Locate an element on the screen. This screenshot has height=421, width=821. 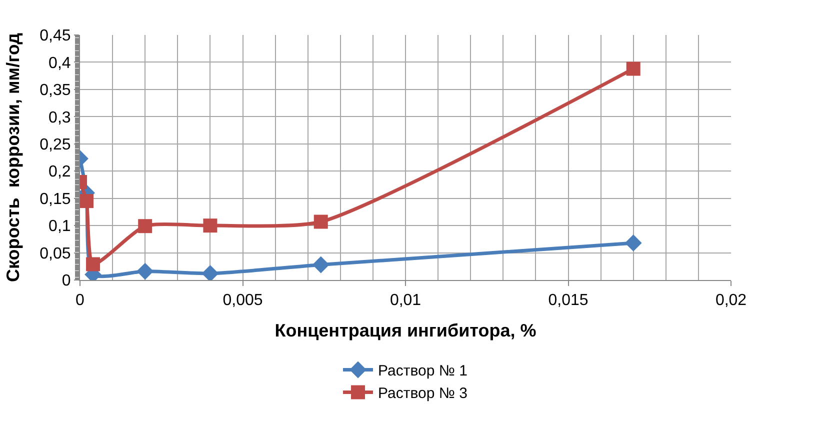
y-tick-label: 0,3 is located at coordinates (59, 117).